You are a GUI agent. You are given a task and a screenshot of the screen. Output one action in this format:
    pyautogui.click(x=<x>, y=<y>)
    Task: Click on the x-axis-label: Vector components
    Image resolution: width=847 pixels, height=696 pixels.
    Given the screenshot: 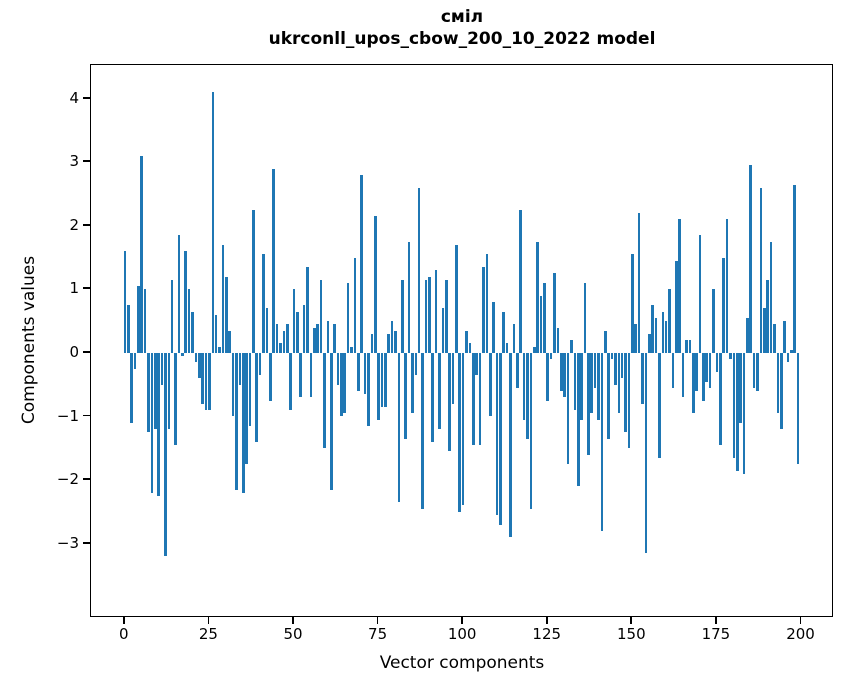 What is the action you would take?
    pyautogui.click(x=462, y=663)
    